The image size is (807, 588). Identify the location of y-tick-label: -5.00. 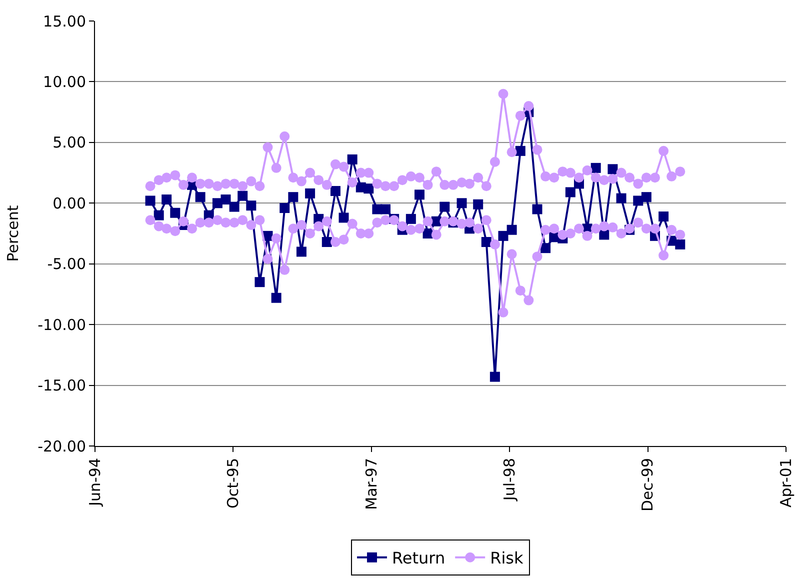
(66, 264).